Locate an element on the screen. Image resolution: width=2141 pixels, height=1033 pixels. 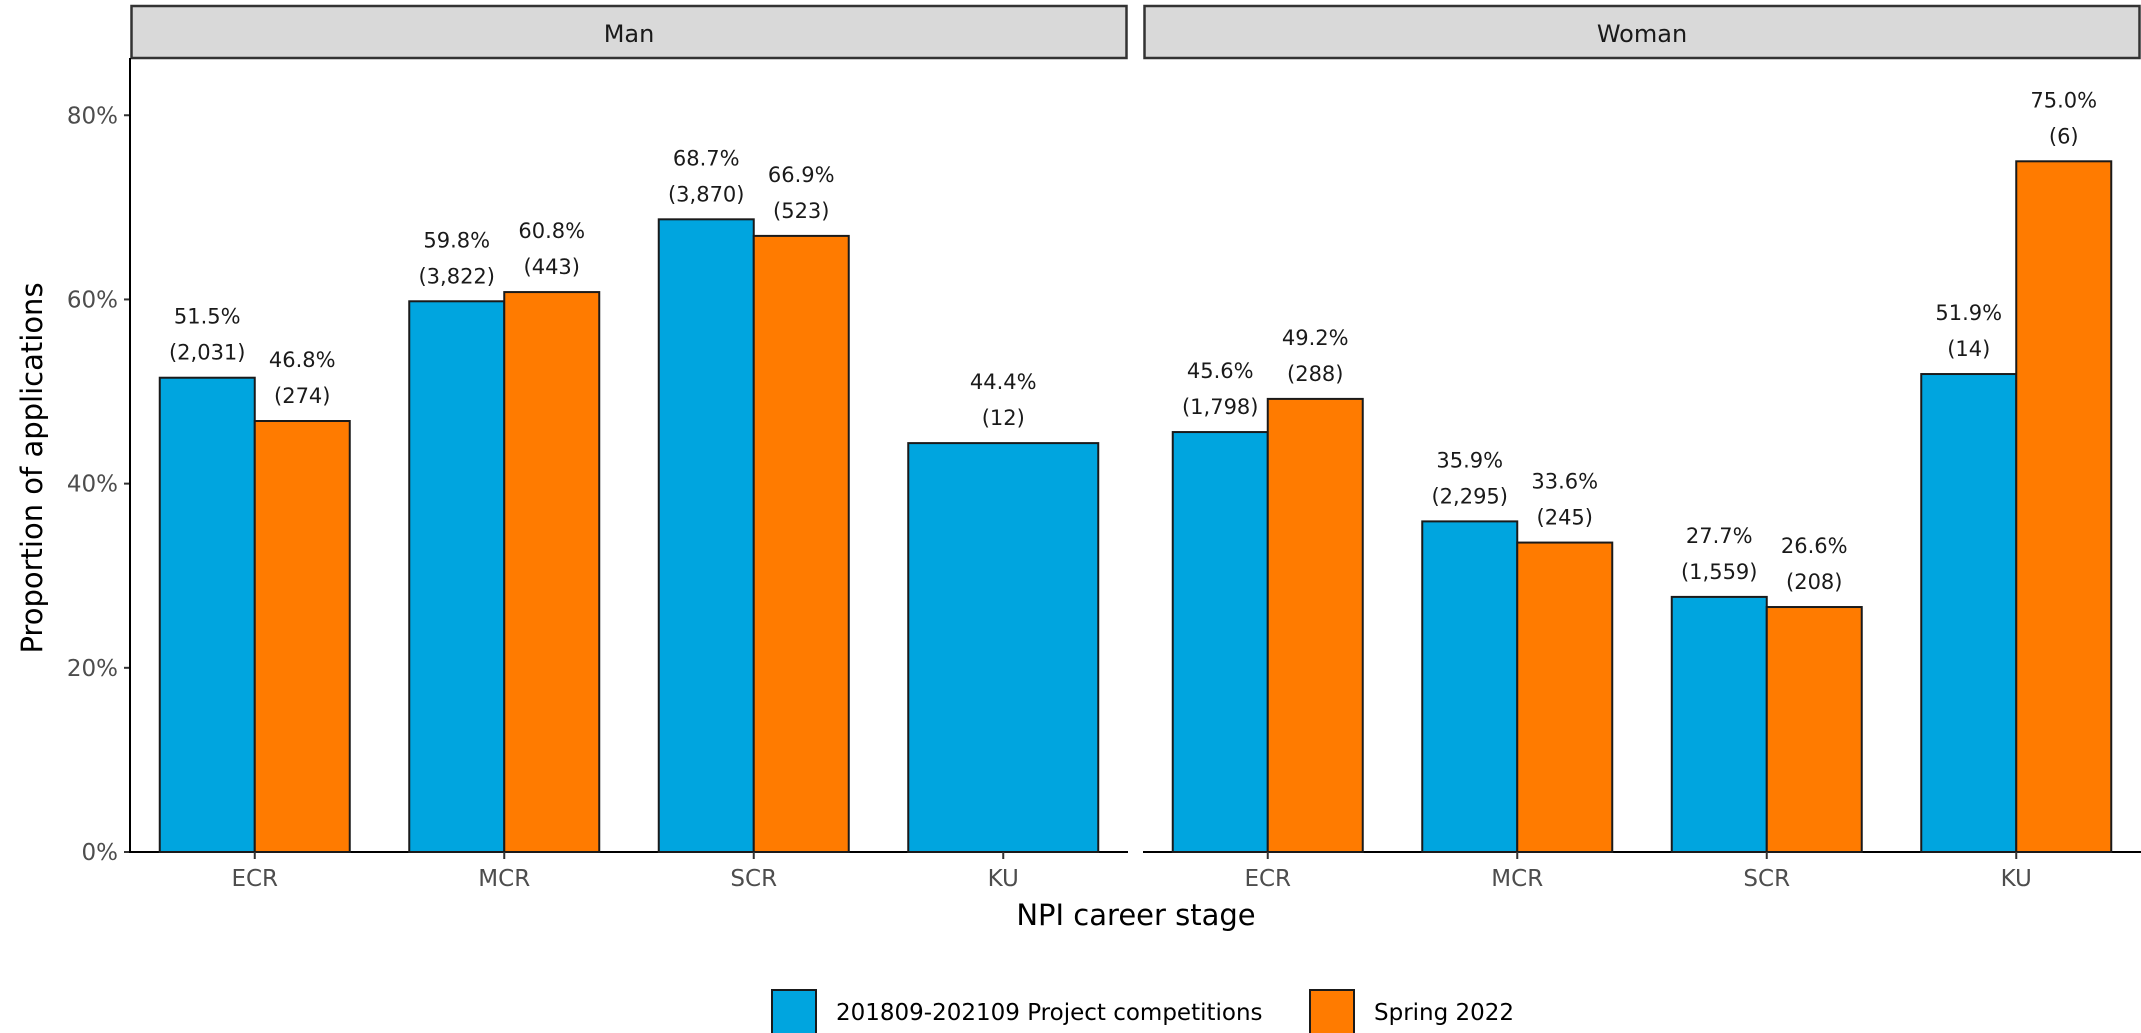
bar-count-label: (274) is located at coordinates (302, 396).